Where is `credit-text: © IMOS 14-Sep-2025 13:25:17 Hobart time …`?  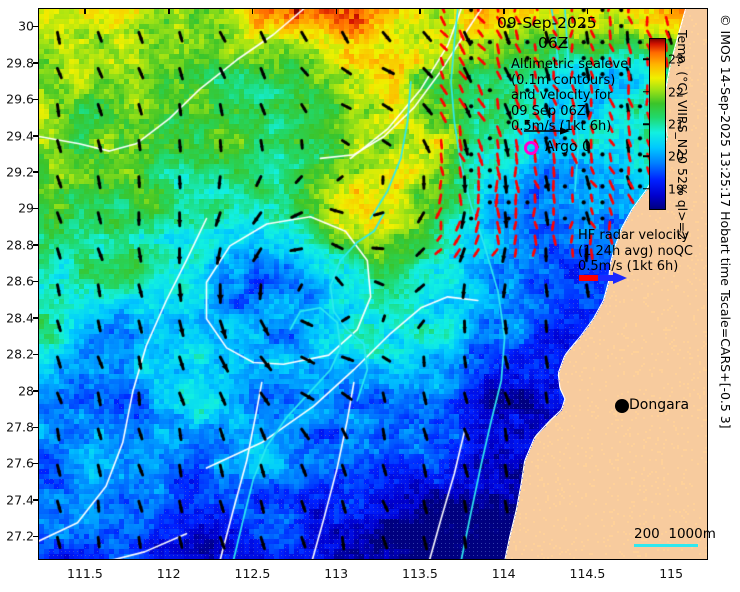 credit-text: © IMOS 14-Sep-2025 13:25:17 Hobart time … is located at coordinates (725, 221).